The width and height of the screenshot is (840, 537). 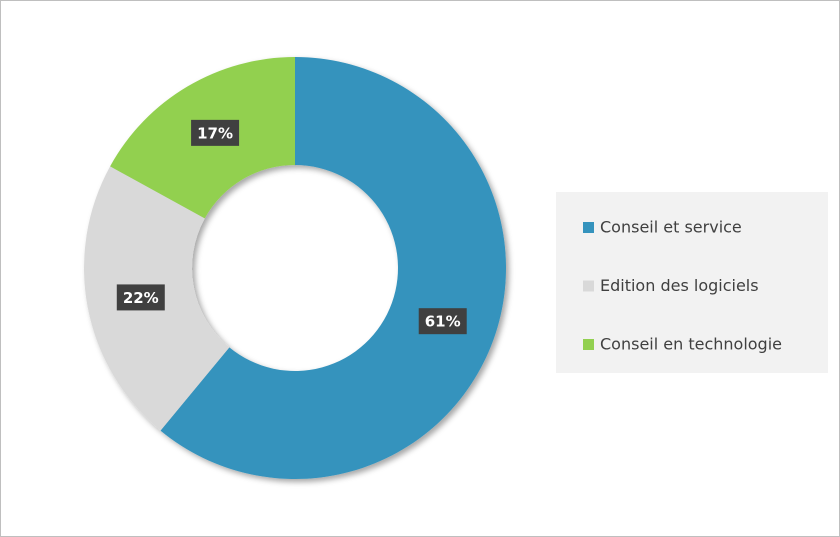 I want to click on value-label: 61%, so click(x=443, y=322).